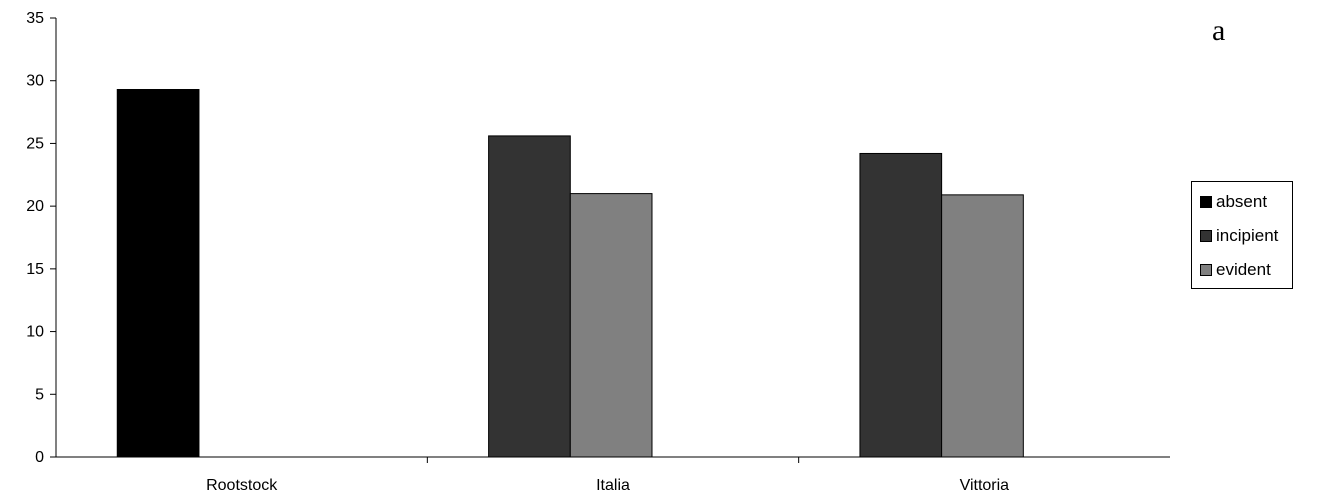  What do you see at coordinates (1242, 201) in the screenshot?
I see `legend-label-absent: absent` at bounding box center [1242, 201].